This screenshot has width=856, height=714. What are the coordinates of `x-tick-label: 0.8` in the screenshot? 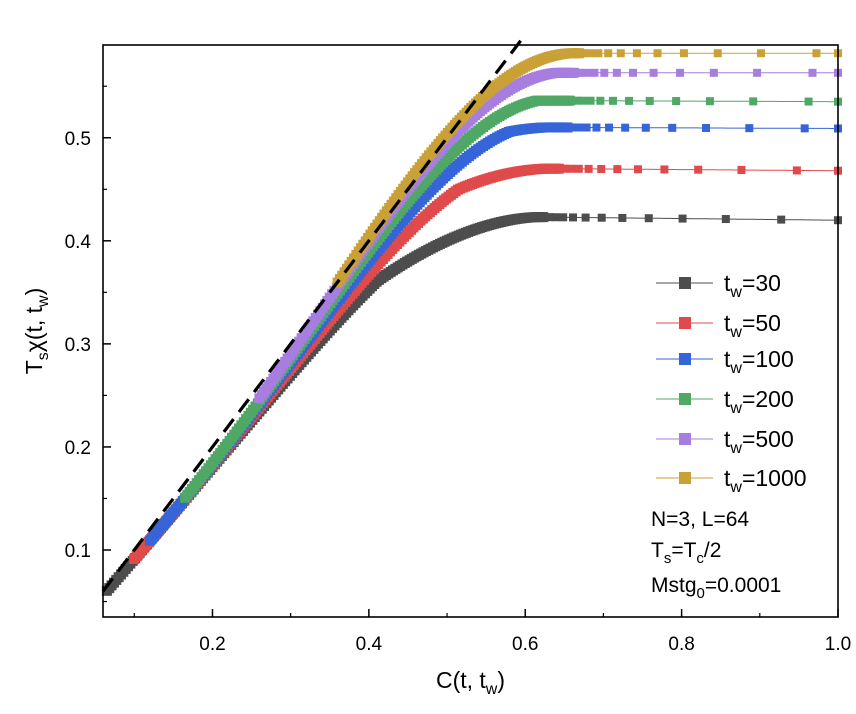 It's located at (681, 644).